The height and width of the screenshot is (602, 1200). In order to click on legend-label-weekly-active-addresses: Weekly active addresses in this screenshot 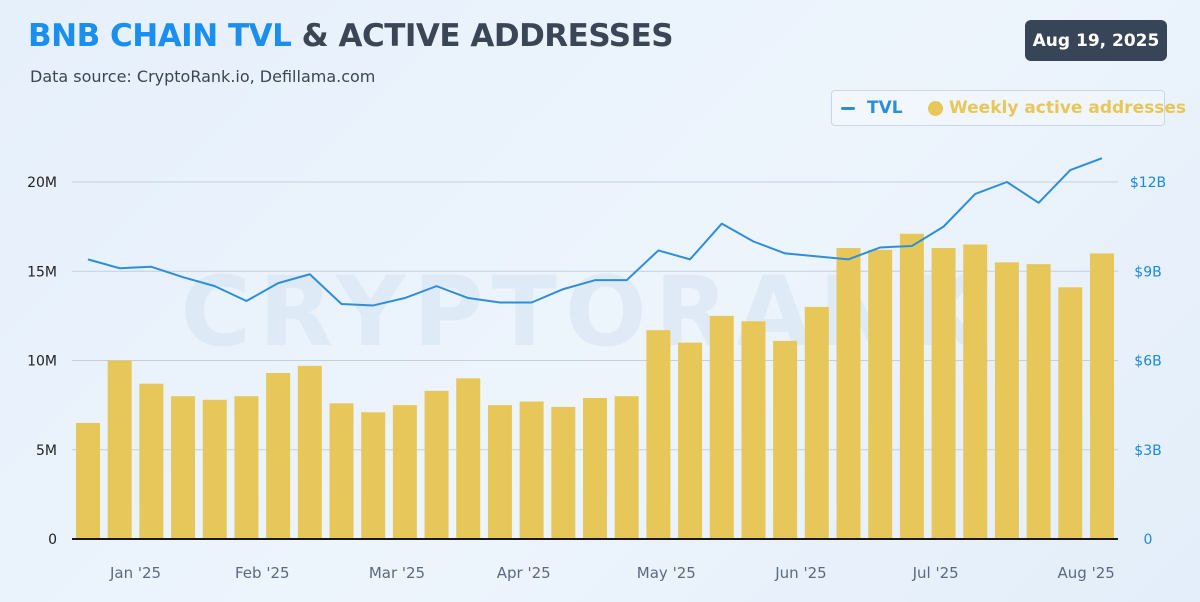, I will do `click(1067, 108)`.